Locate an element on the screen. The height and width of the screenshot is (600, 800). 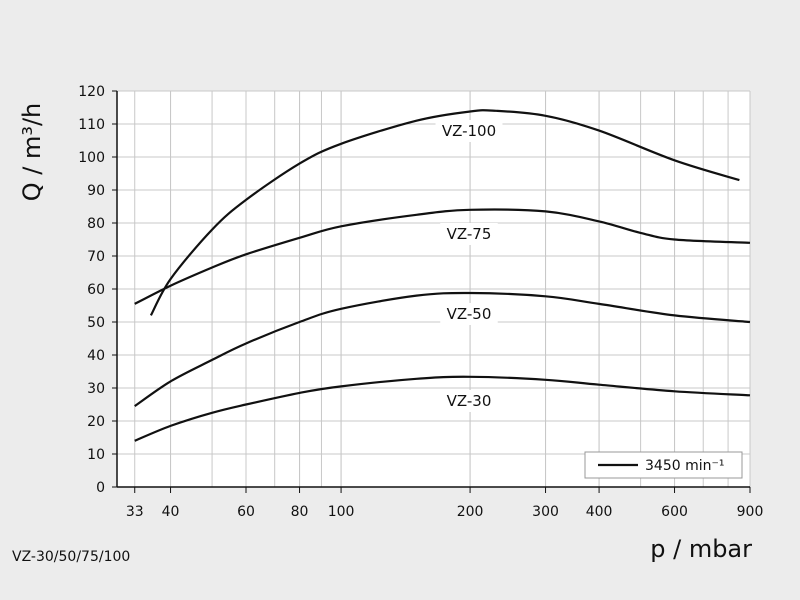
y-tick-label: 60 is located at coordinates (96, 290).